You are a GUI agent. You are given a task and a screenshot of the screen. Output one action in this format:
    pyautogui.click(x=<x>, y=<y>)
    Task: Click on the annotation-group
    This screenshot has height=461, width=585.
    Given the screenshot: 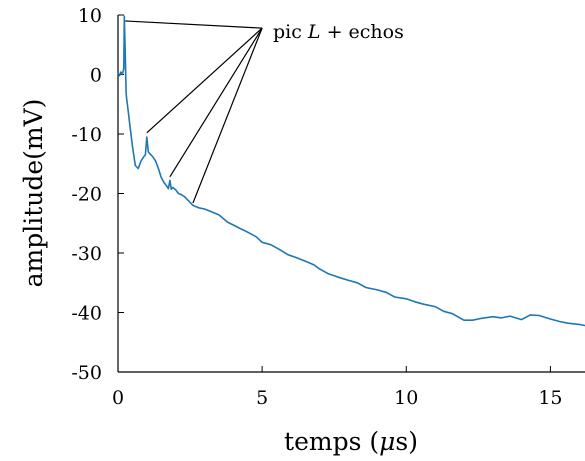 What is the action you would take?
    pyautogui.click(x=194, y=112)
    